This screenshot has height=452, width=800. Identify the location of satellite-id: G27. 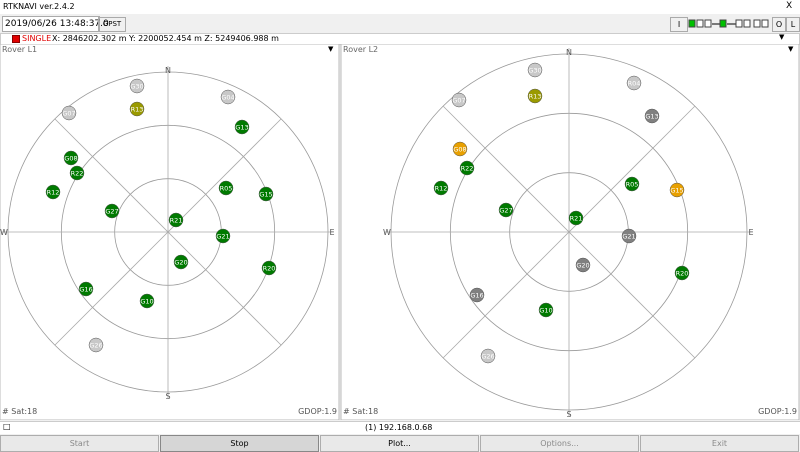
(111, 212).